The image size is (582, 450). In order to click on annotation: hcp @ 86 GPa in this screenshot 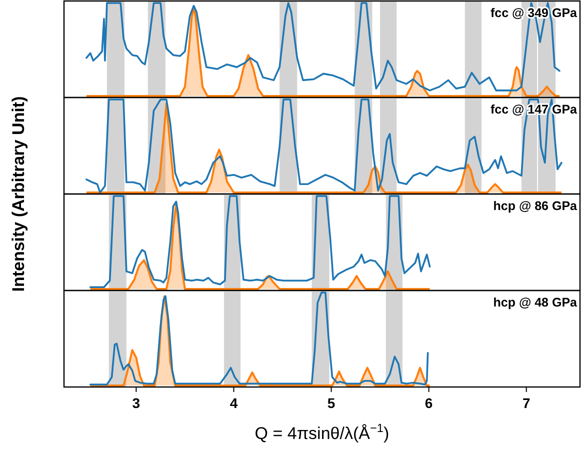, I will do `click(535, 206)`.